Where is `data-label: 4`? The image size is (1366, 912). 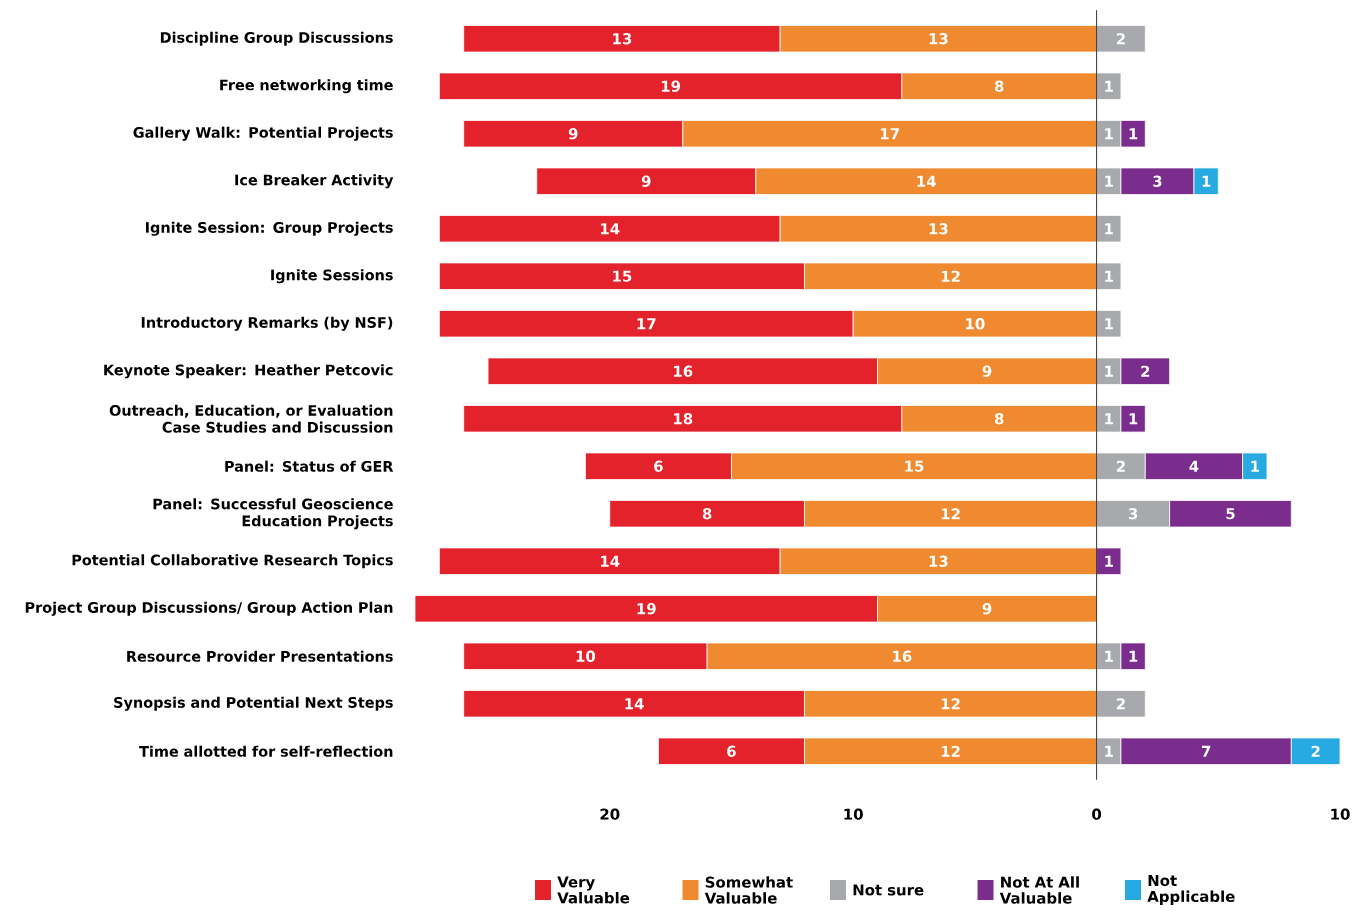 data-label: 4 is located at coordinates (1194, 466).